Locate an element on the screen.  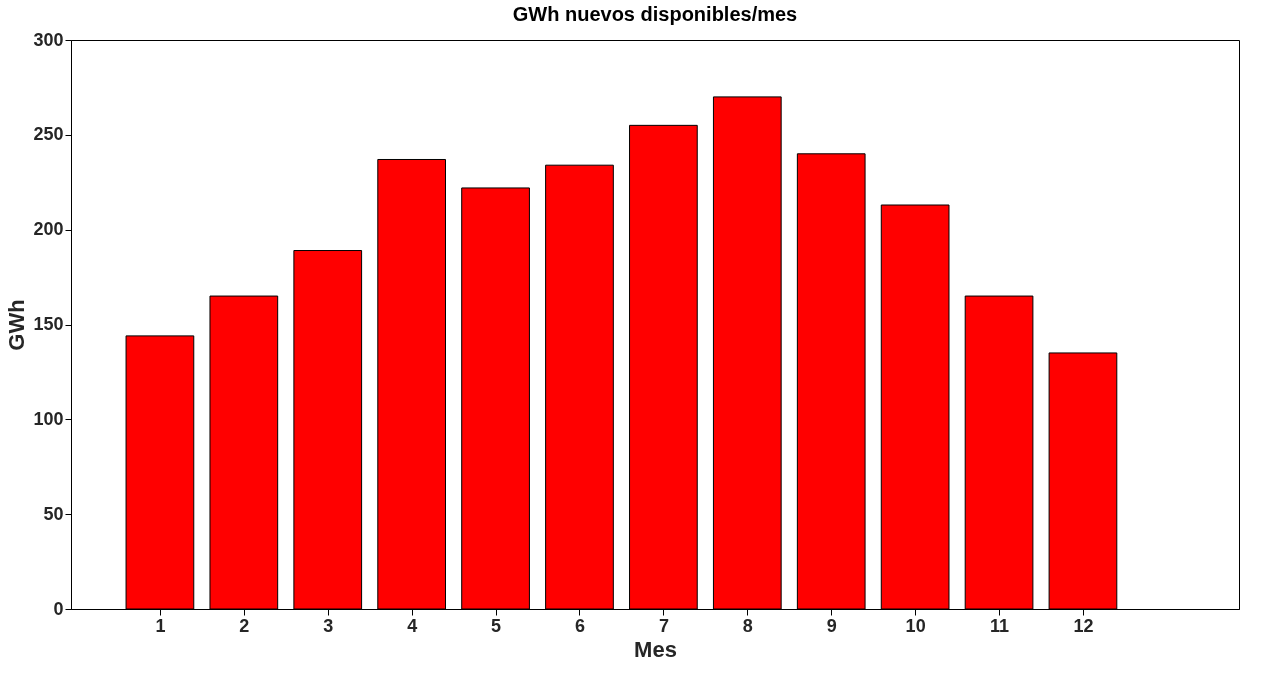
x-axis-title: Mes is located at coordinates (655, 649).